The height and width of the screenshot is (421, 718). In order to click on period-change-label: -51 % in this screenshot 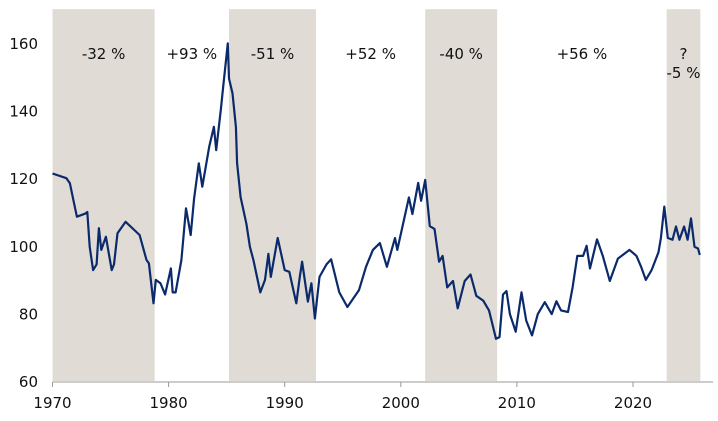, I will do `click(273, 54)`.